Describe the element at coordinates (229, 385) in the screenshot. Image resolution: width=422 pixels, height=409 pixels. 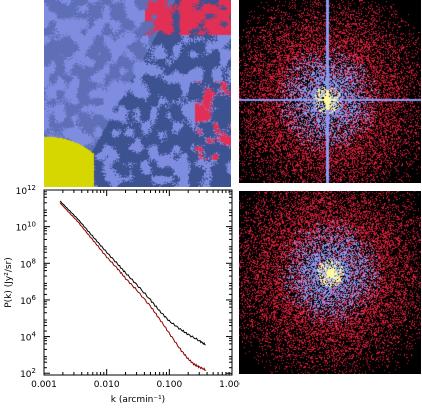
I see `x-tick-label: 1.000` at that location.